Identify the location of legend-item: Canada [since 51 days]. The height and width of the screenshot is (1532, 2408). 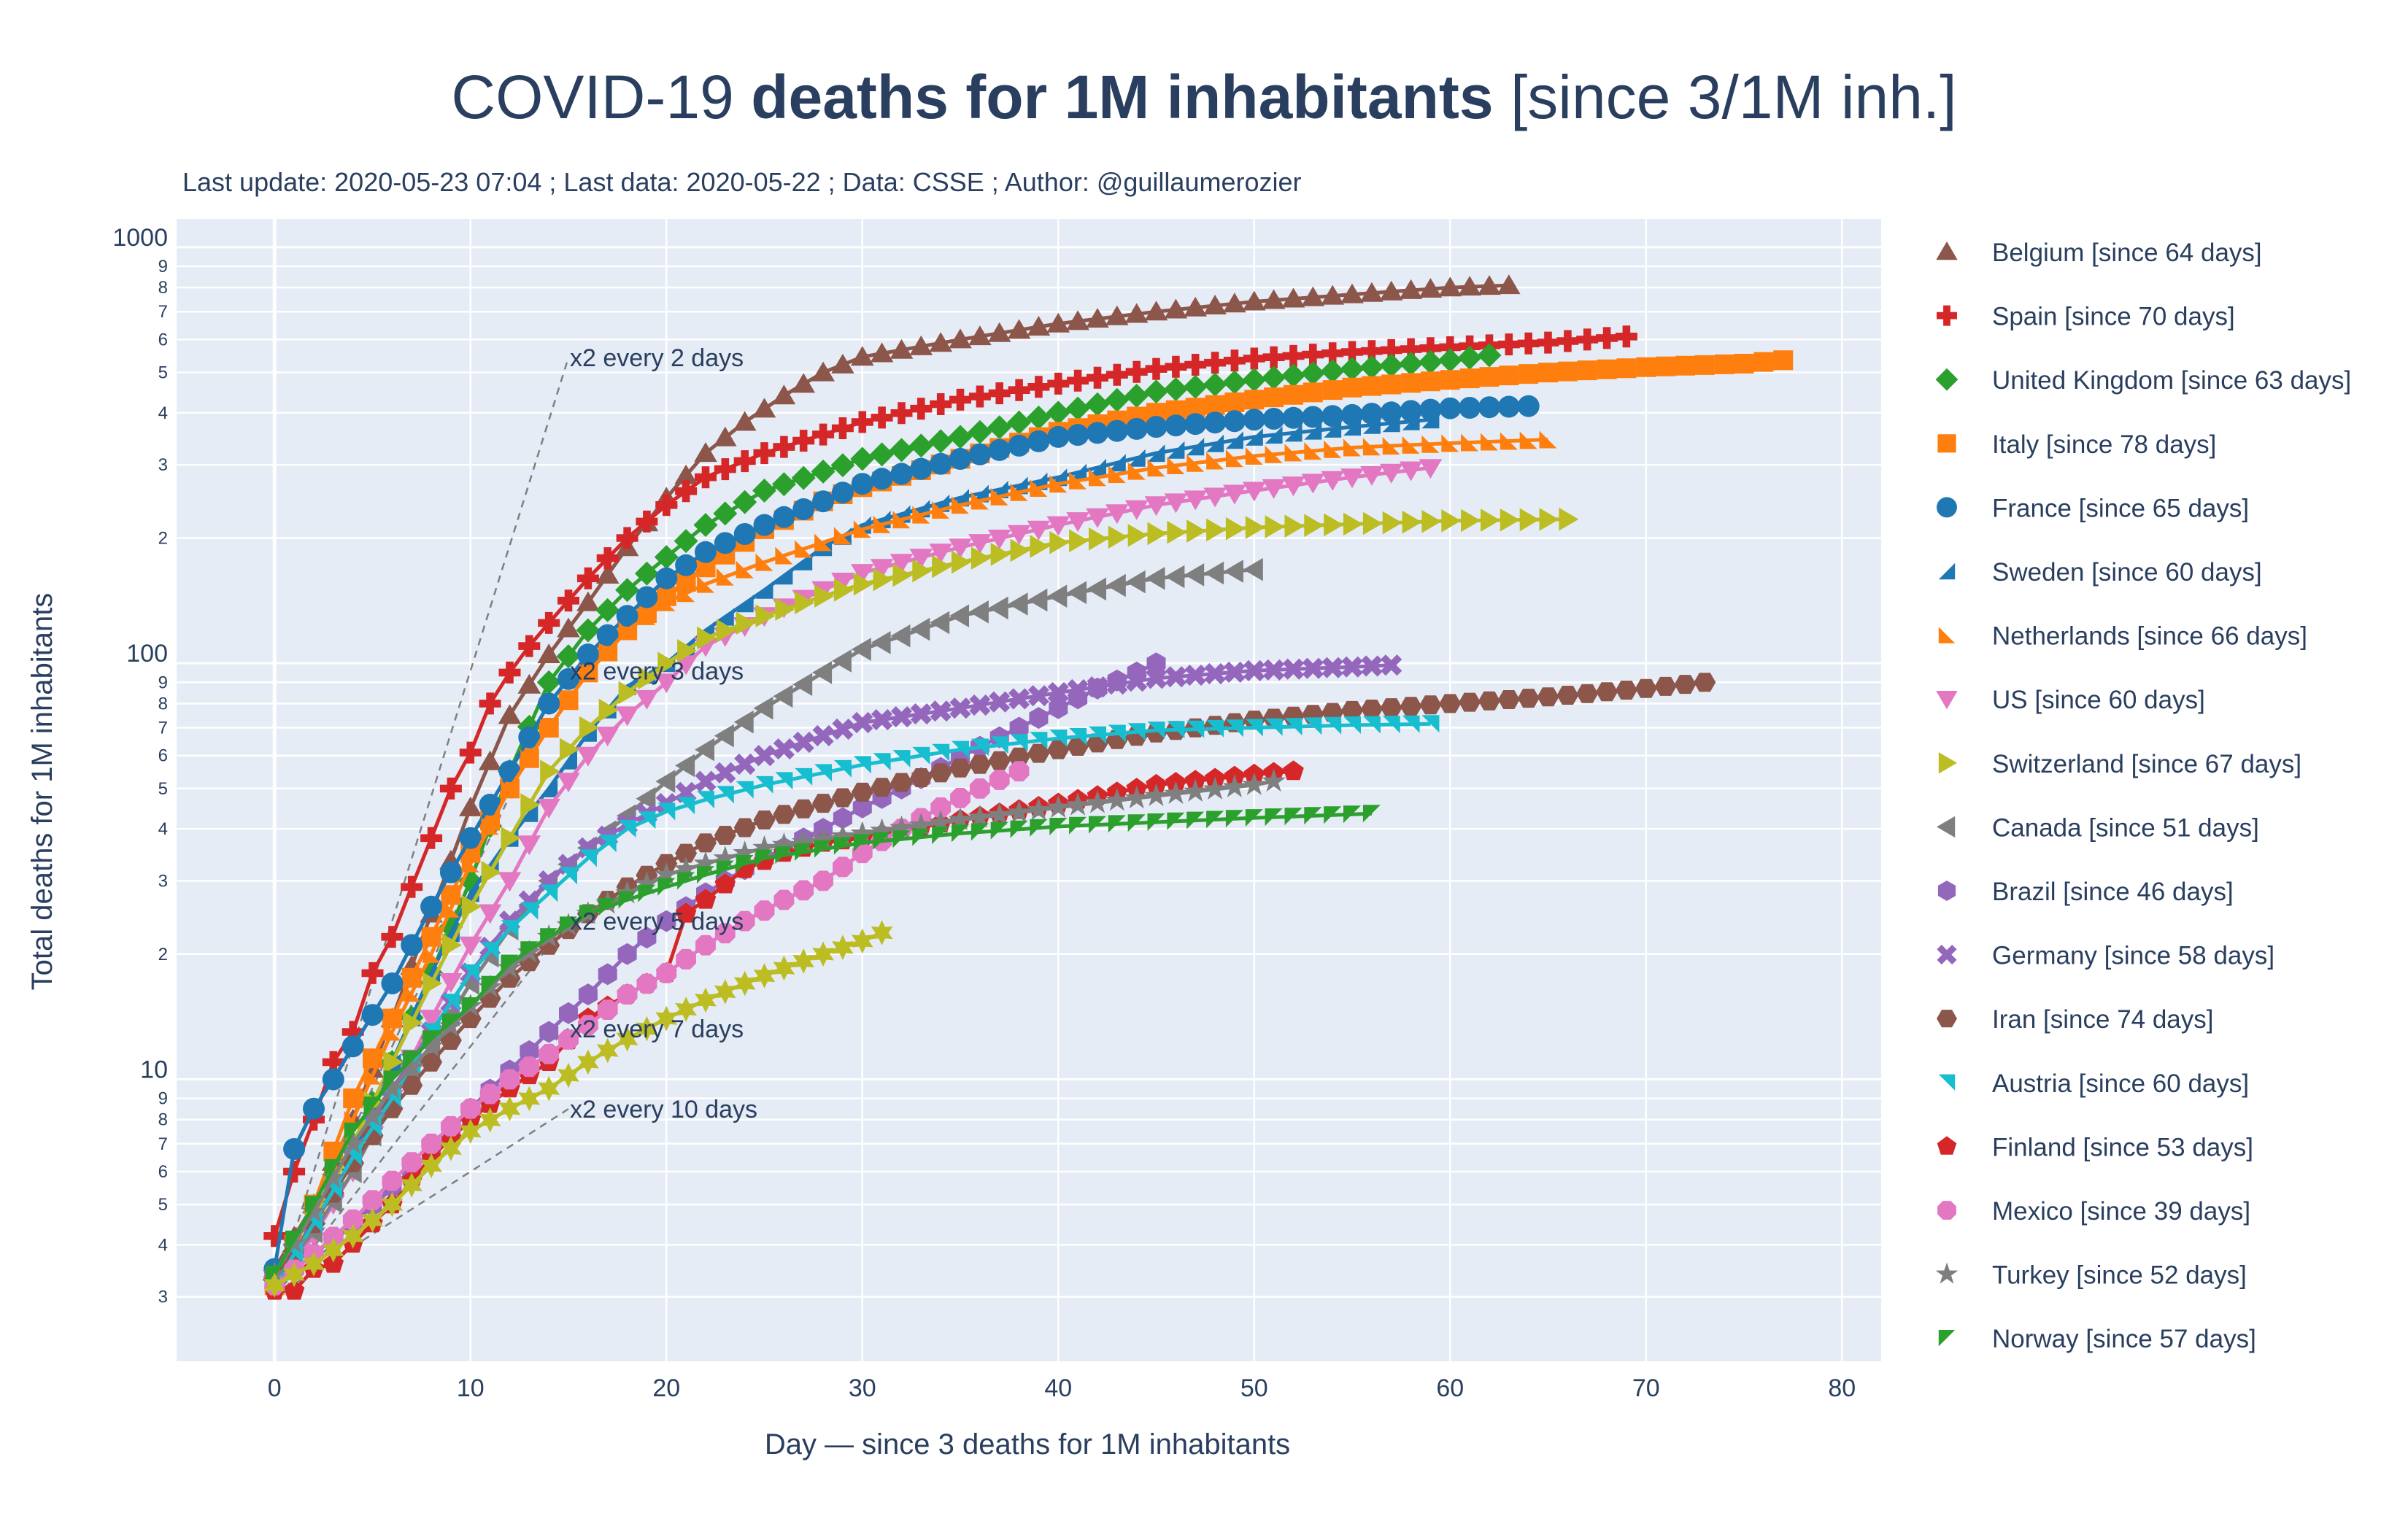
(2098, 828).